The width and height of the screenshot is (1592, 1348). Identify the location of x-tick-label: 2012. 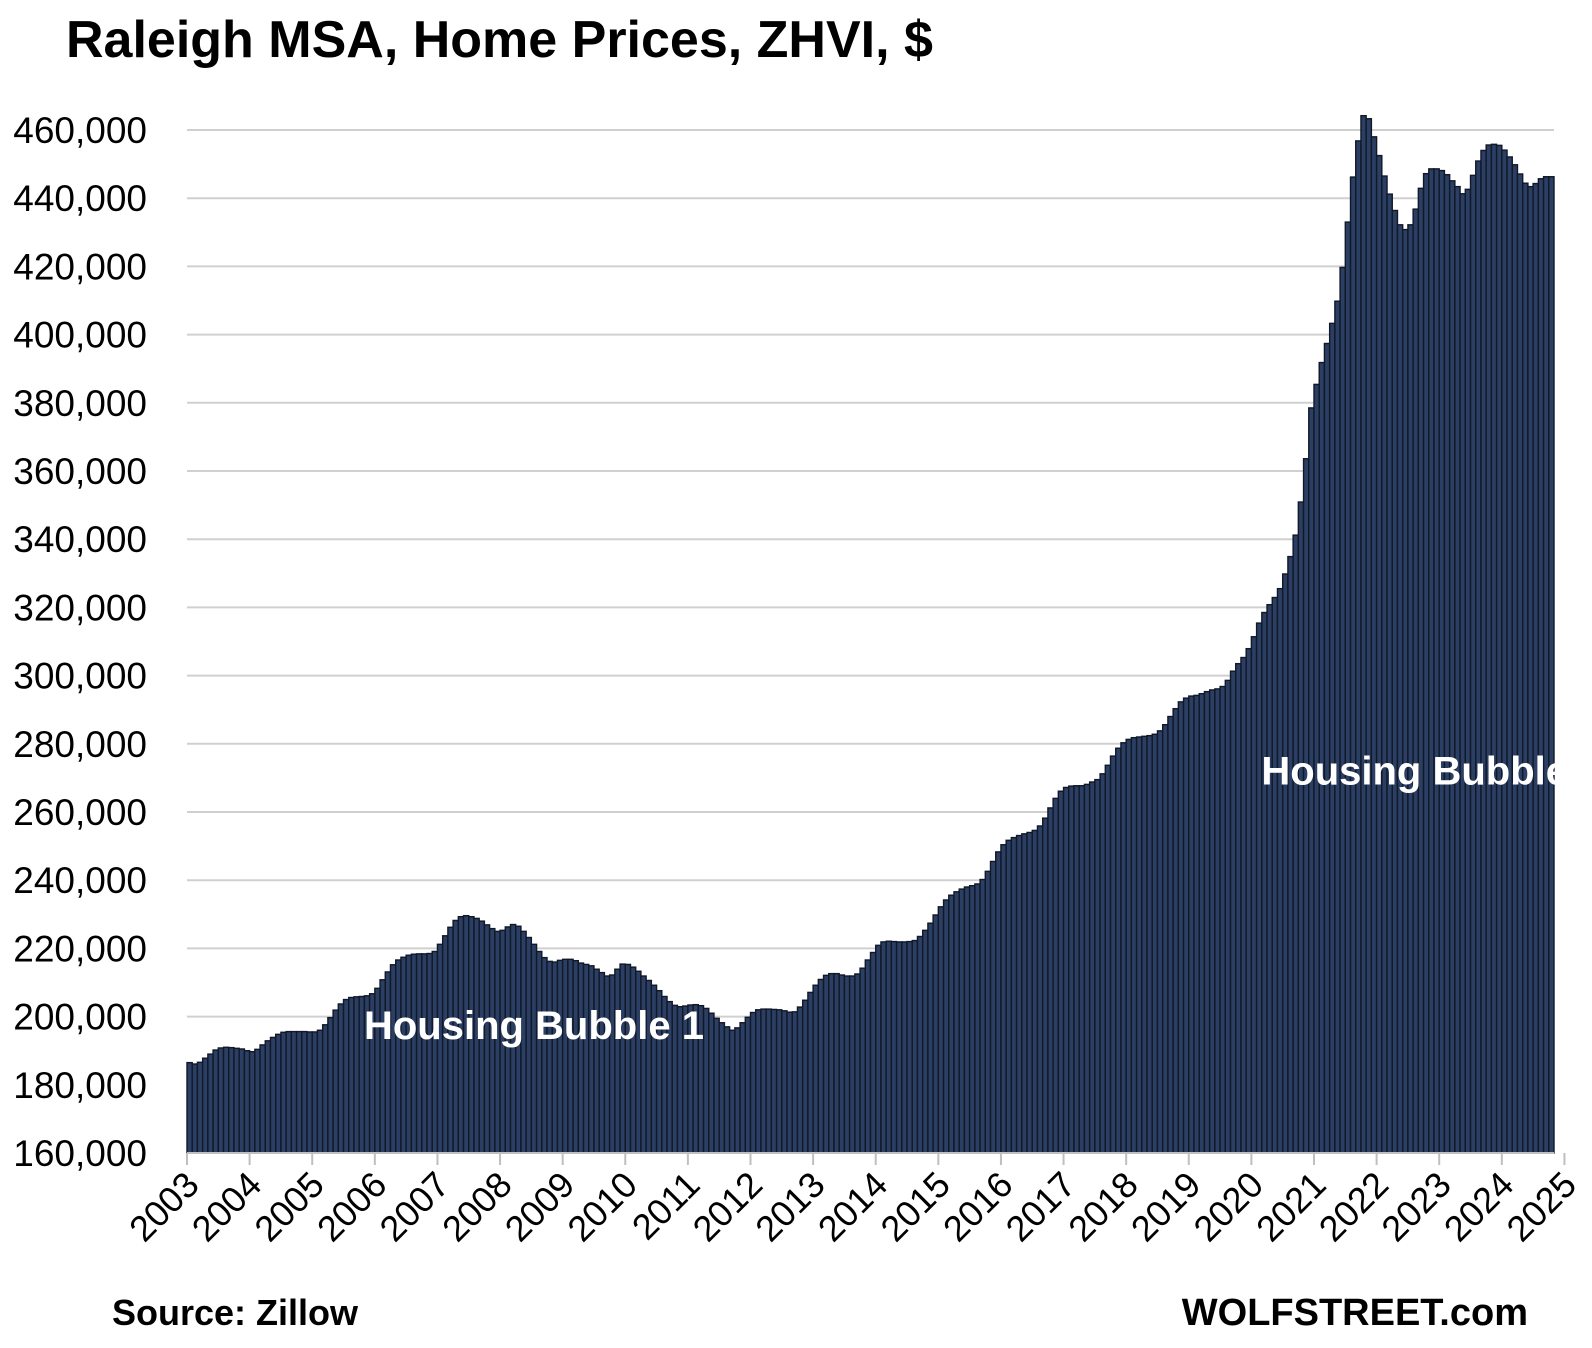
(728, 1207).